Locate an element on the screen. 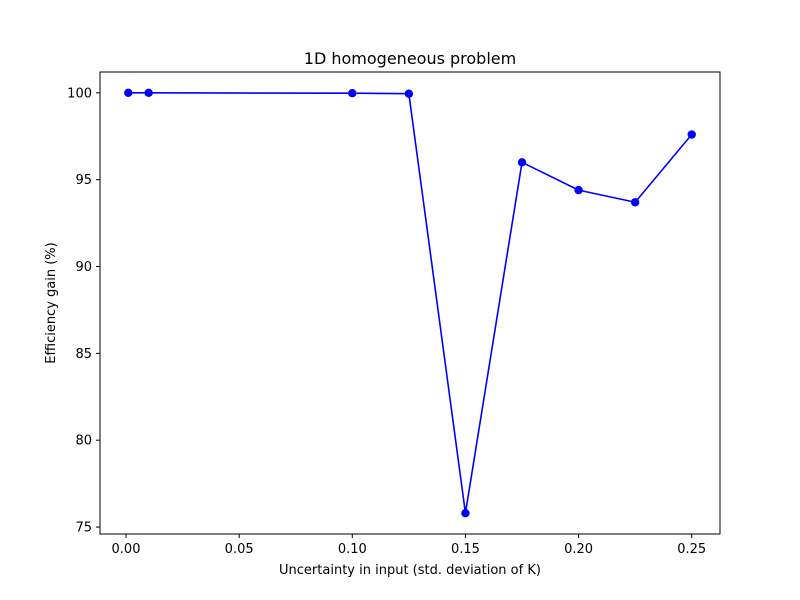 Image resolution: width=800 pixels, height=600 pixels. y-tick-label: 95 is located at coordinates (83, 180).